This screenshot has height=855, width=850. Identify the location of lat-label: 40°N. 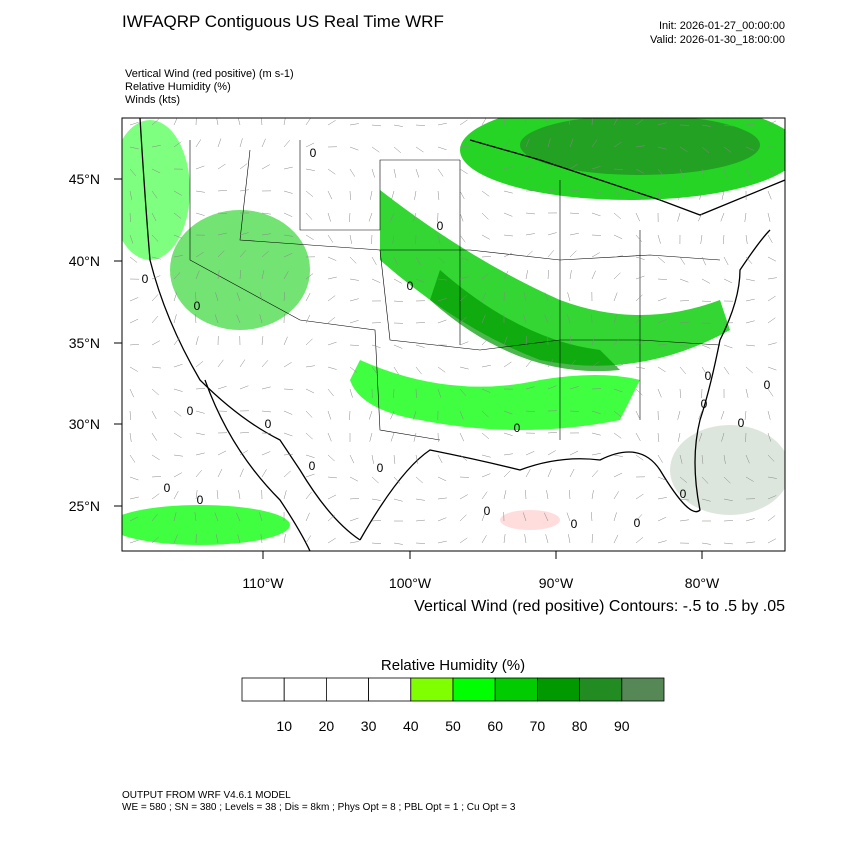
(84, 261).